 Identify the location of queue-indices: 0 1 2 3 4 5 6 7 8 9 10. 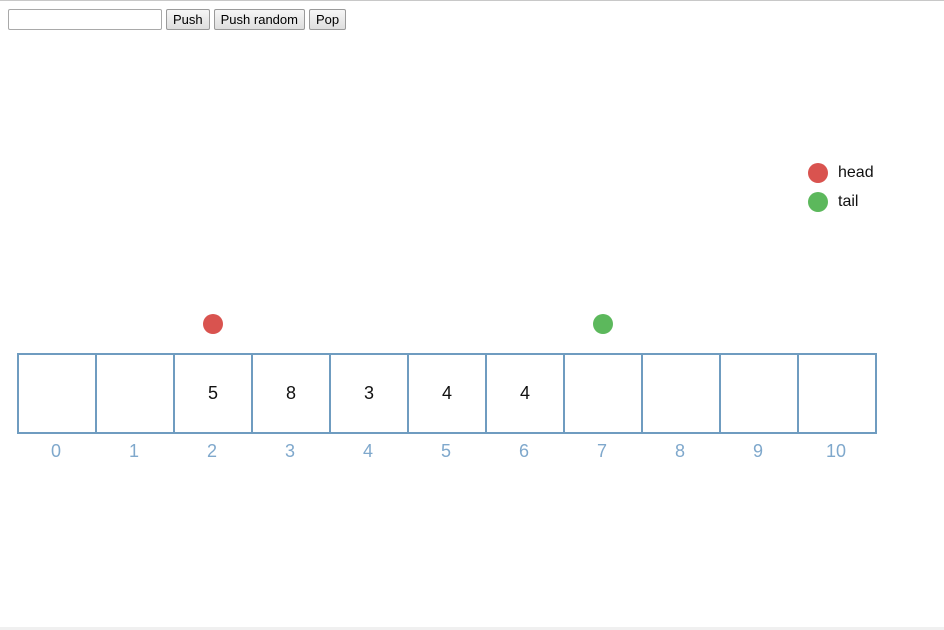
(446, 451).